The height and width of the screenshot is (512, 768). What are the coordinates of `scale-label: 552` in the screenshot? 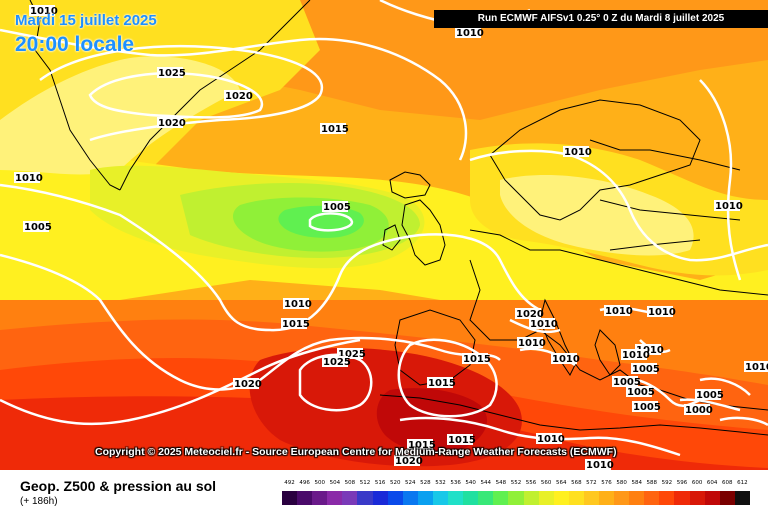 It's located at (516, 483).